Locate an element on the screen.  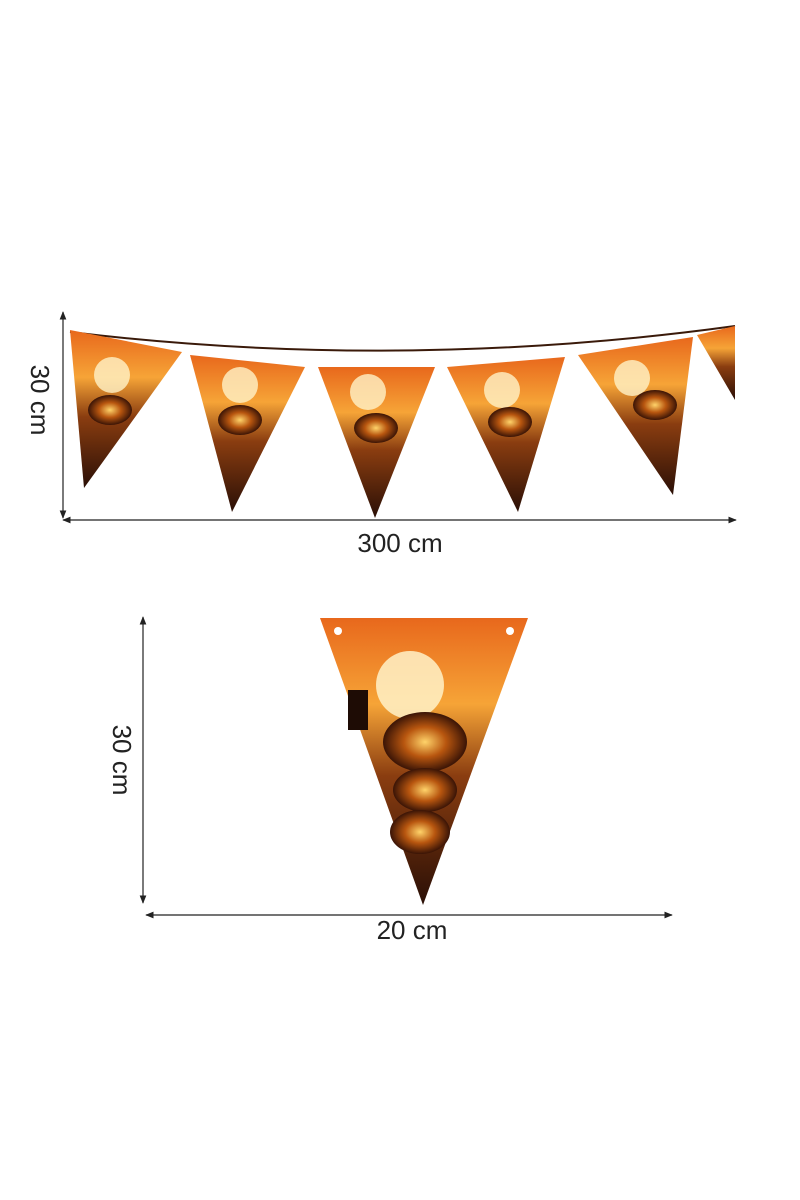
garland-width-label: 300 cm is located at coordinates (399, 543).